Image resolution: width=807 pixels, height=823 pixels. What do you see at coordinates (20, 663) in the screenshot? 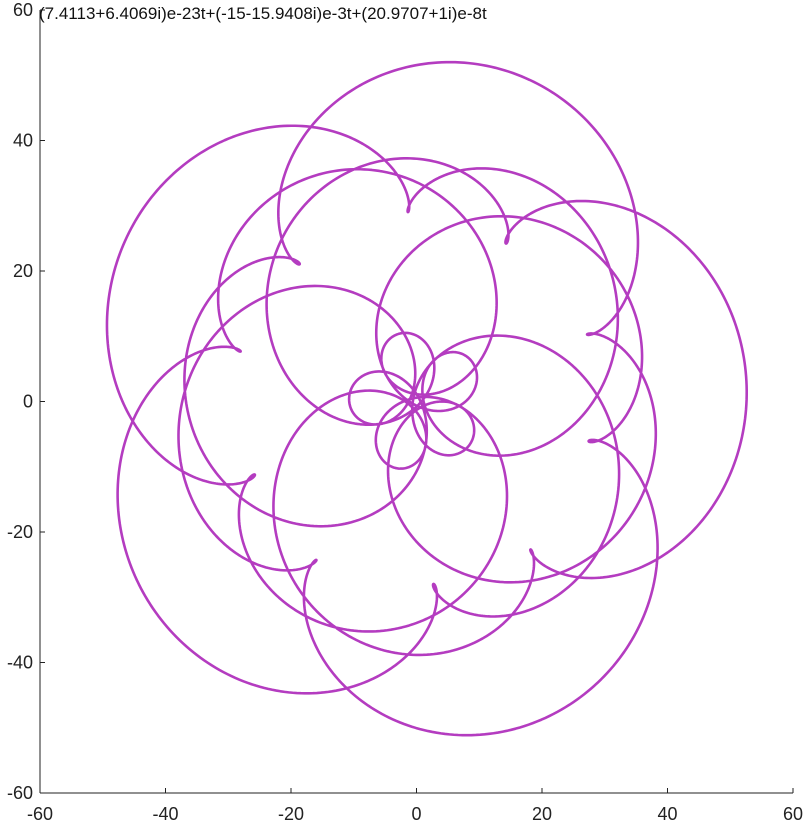
I see `y-tick-label: -40` at bounding box center [20, 663].